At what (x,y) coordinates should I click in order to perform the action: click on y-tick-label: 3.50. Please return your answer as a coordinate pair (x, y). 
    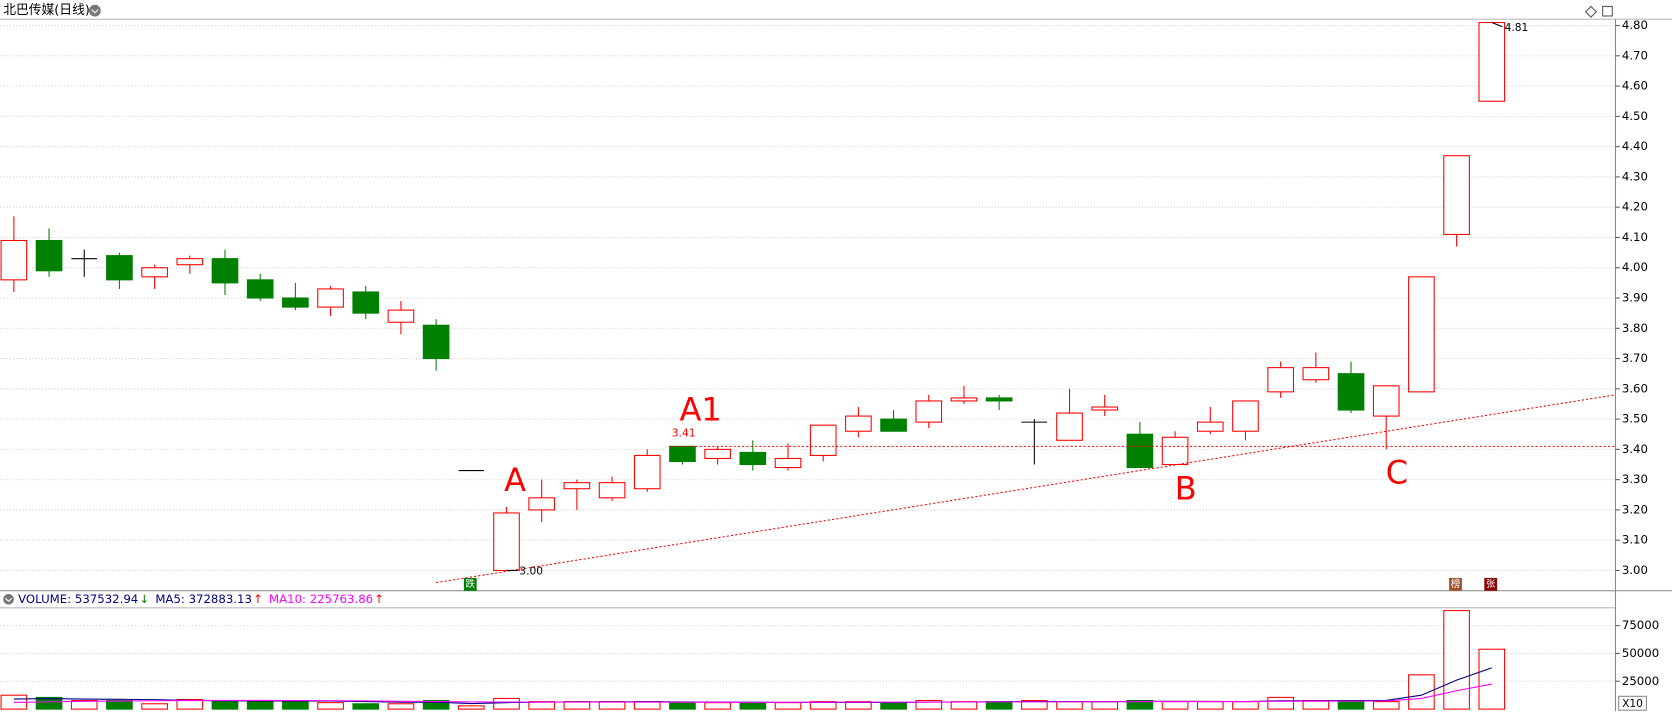
    Looking at the image, I should click on (1635, 419).